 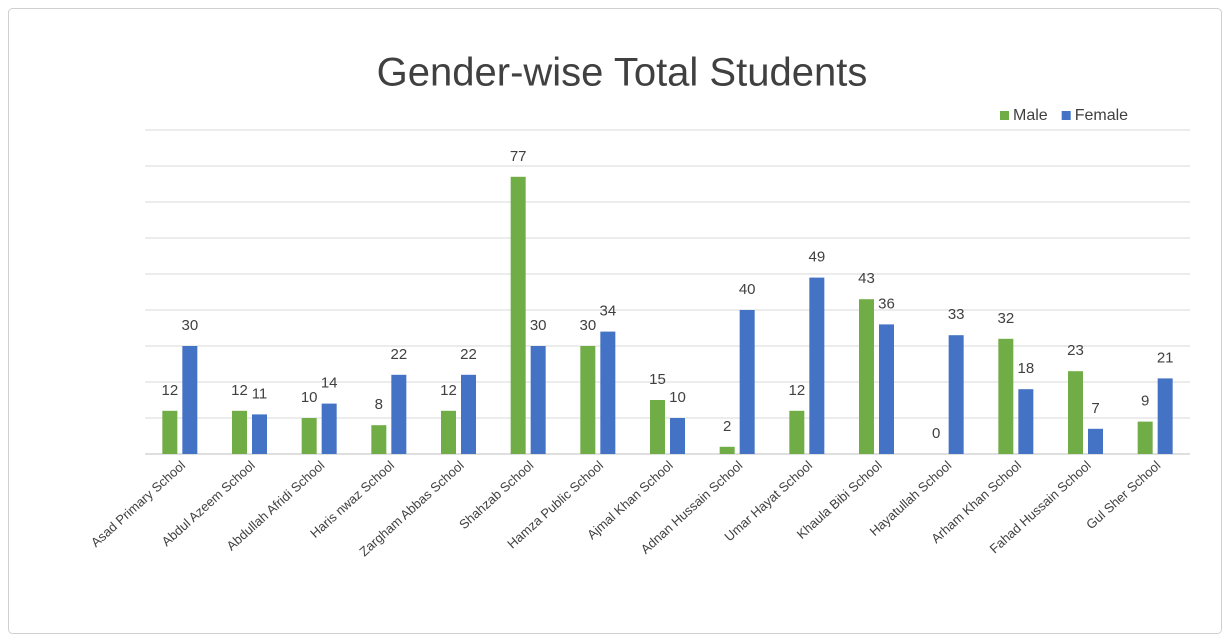 What do you see at coordinates (607, 311) in the screenshot?
I see `value-label: 34` at bounding box center [607, 311].